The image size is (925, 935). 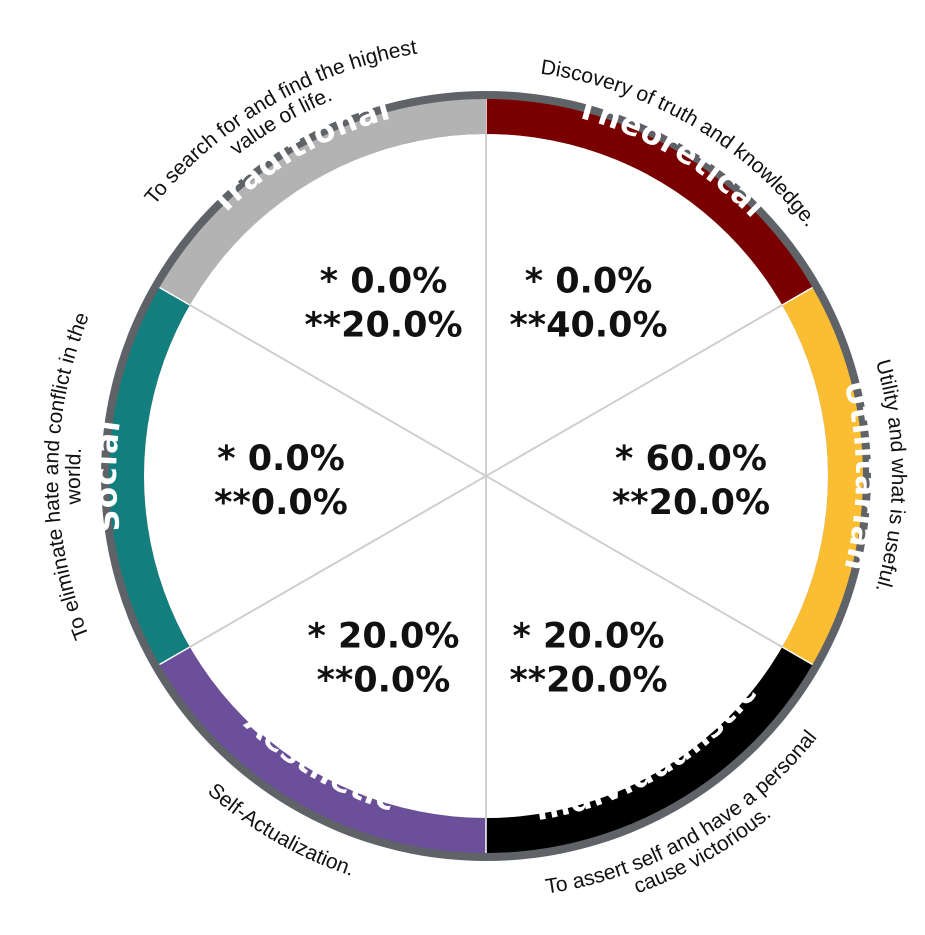 I want to click on band-aesthetic, so click(x=322, y=750).